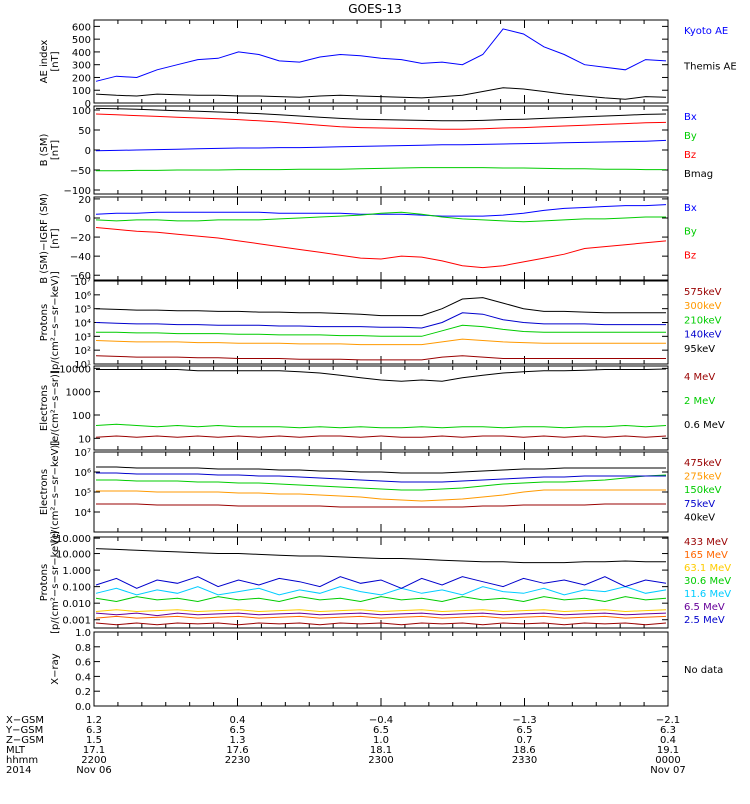 The width and height of the screenshot is (750, 804). Describe the element at coordinates (380, 342) in the screenshot. I see `series-line-300kev` at that location.